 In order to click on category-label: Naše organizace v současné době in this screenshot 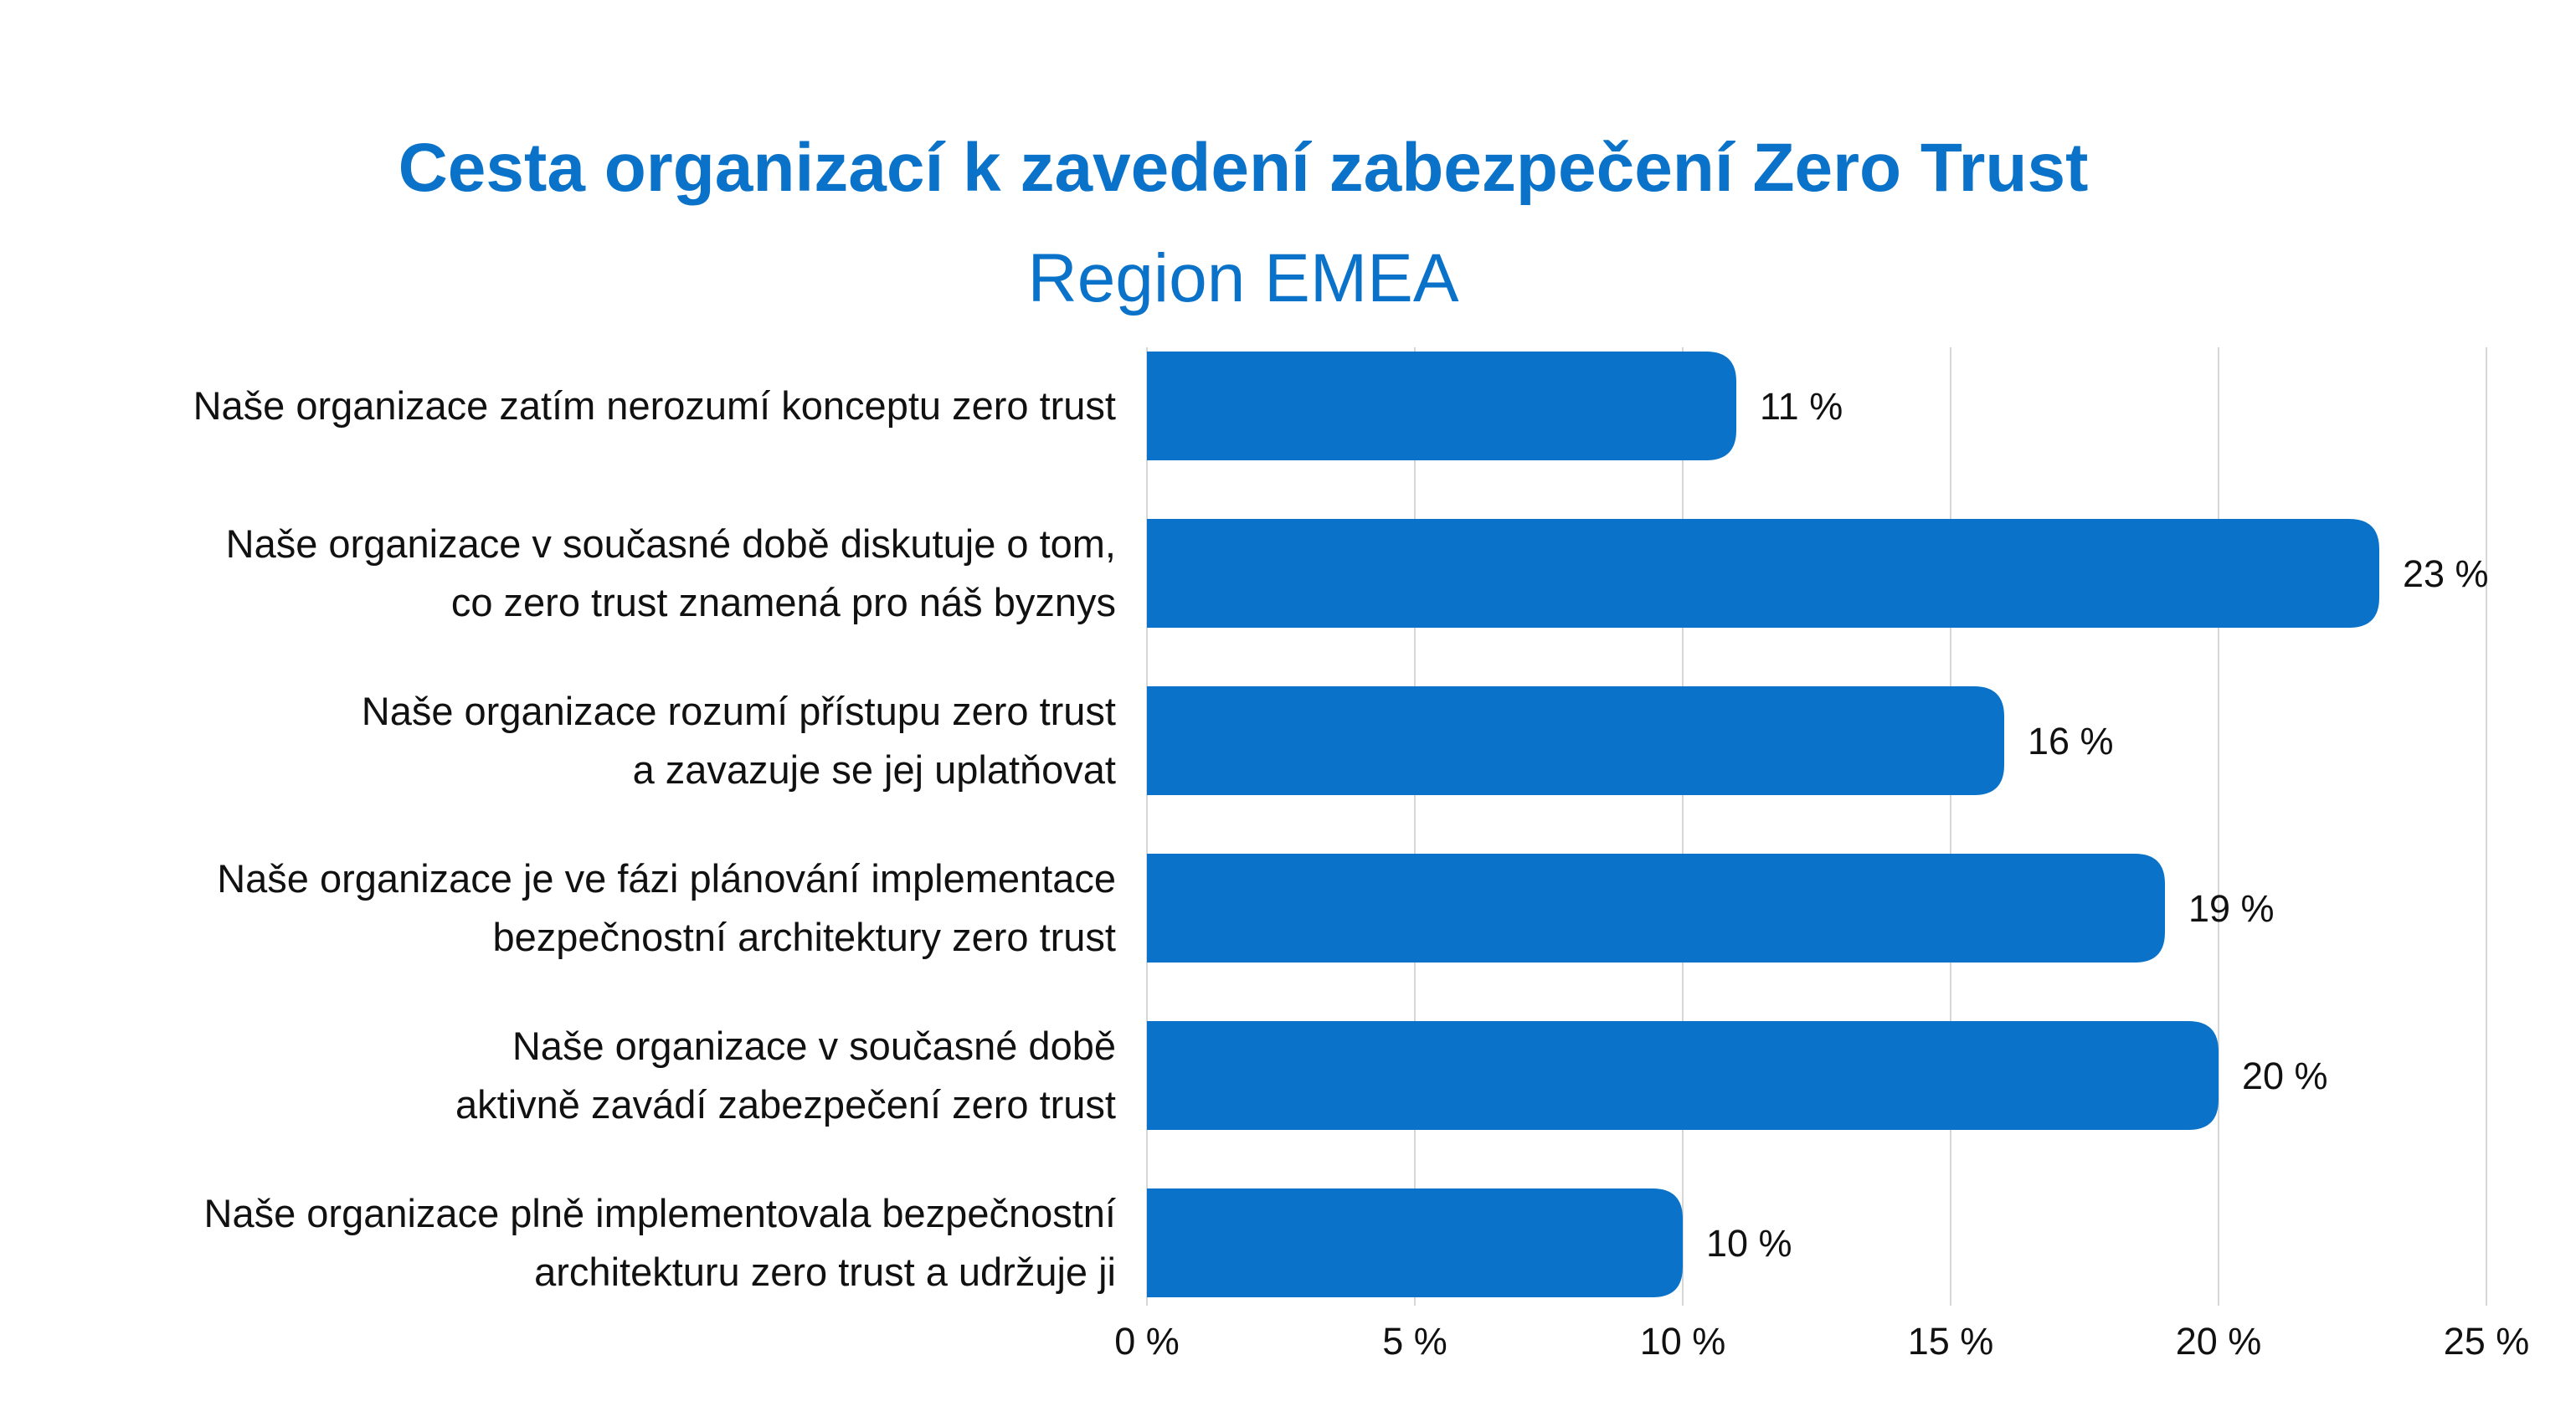, I will do `click(814, 1046)`.